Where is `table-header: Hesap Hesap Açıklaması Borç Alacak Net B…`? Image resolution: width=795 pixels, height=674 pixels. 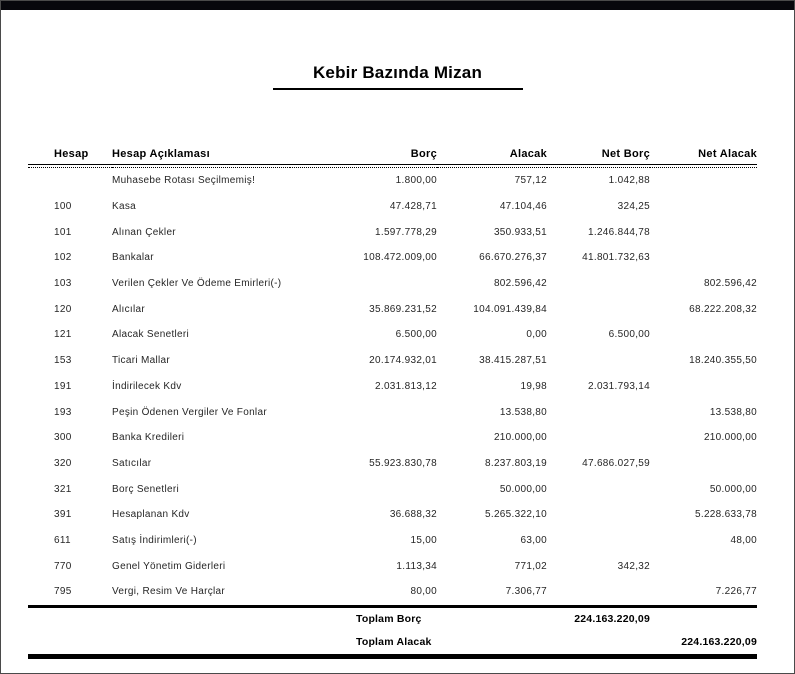 table-header: Hesap Hesap Açıklaması Borç Alacak Net B… is located at coordinates (392, 158).